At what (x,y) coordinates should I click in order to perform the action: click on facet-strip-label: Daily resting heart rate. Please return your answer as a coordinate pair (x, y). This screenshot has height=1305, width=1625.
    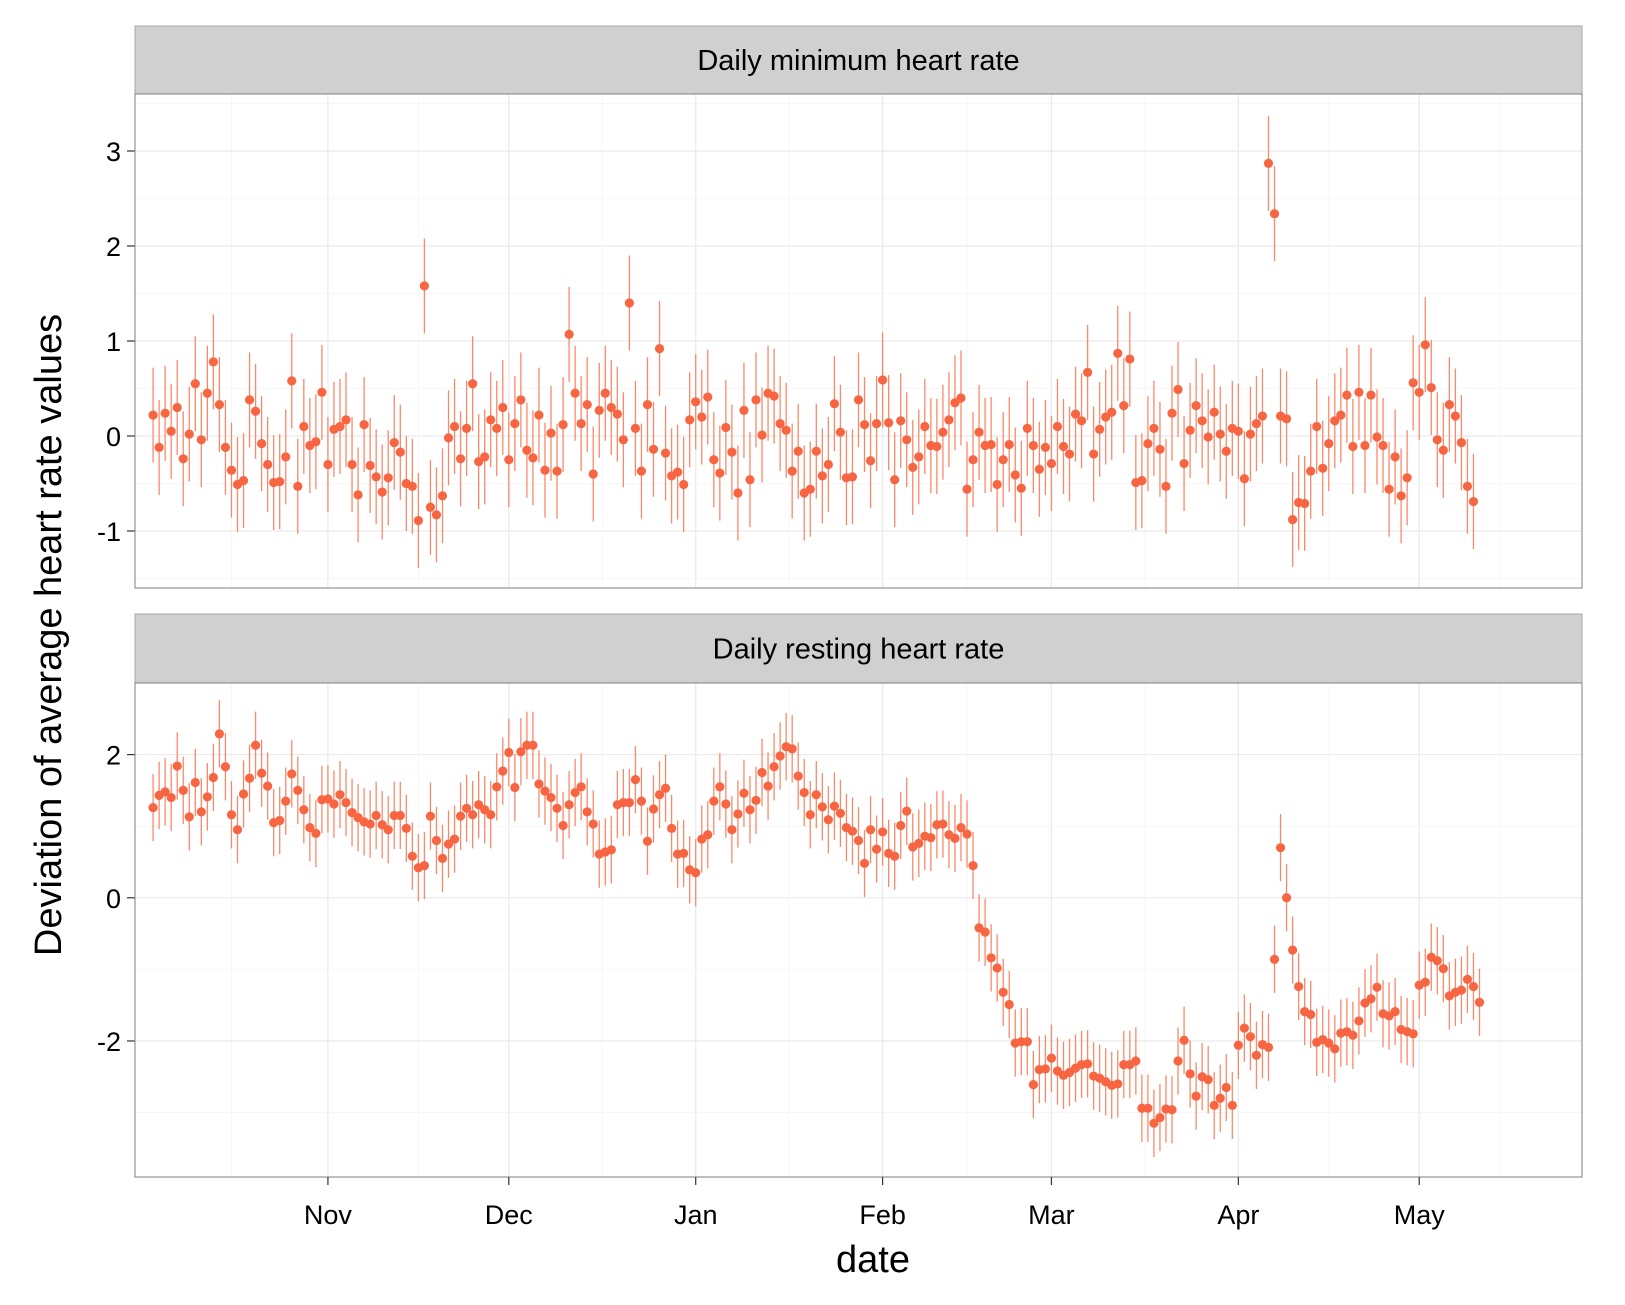
    Looking at the image, I should click on (859, 650).